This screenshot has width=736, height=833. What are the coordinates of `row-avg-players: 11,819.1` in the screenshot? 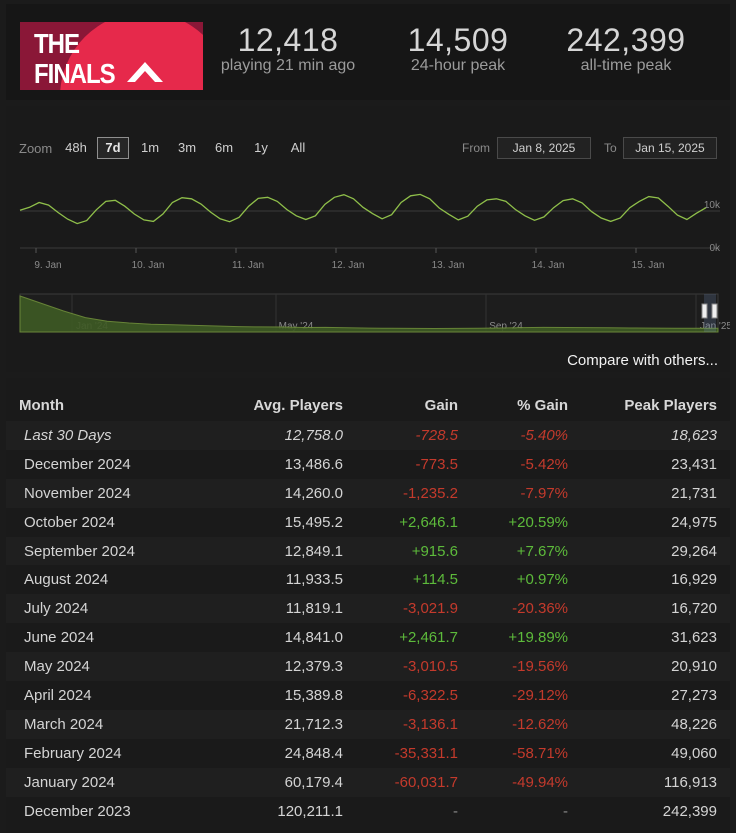 It's located at (281, 609).